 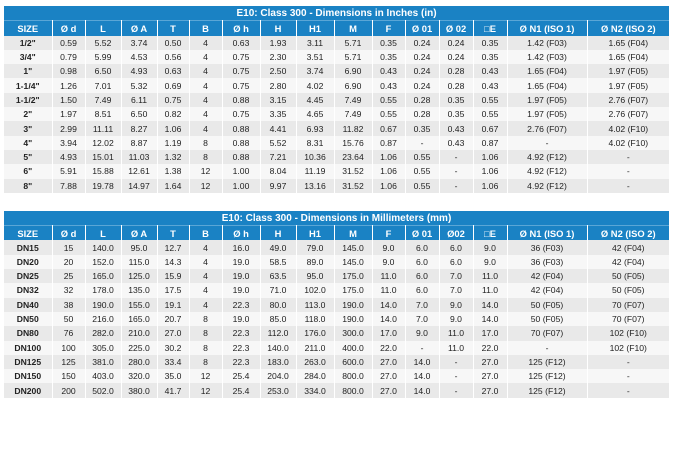 What do you see at coordinates (173, 247) in the screenshot?
I see `table-cell: 12.7` at bounding box center [173, 247].